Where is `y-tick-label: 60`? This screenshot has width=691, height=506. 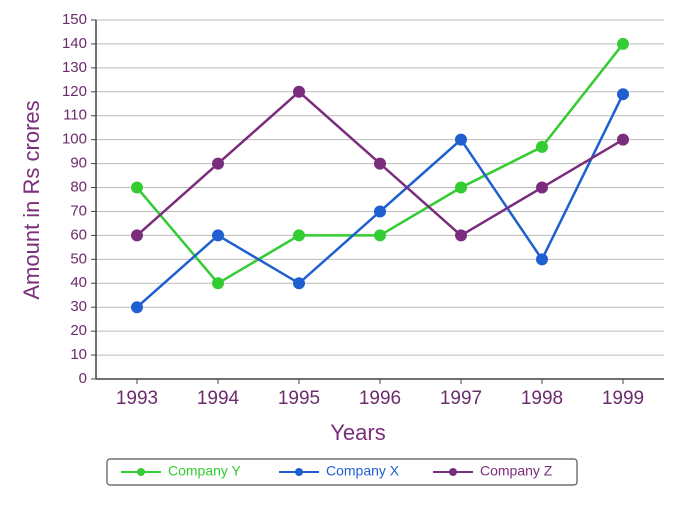
y-tick-label: 60 is located at coordinates (78, 234).